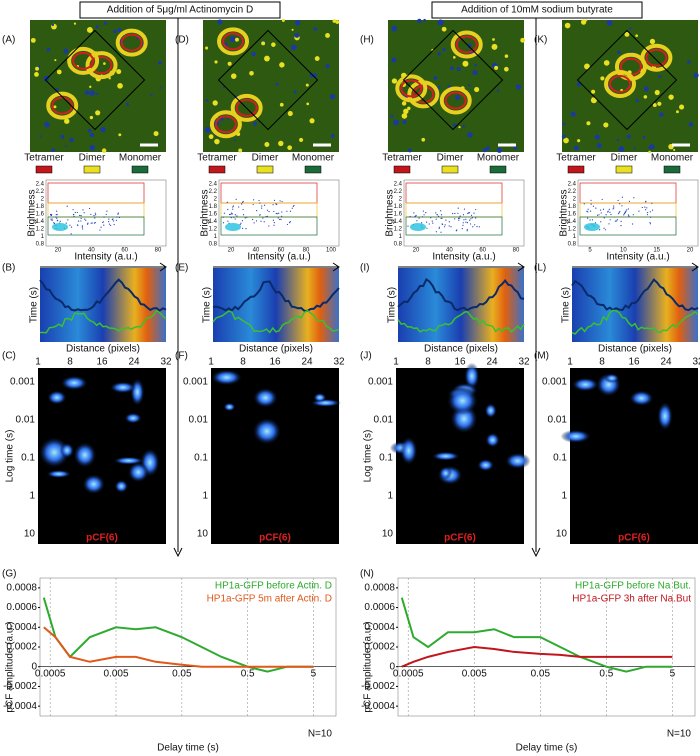 This screenshot has width=700, height=756. What do you see at coordinates (43, 200) in the screenshot?
I see `y-tick-label: 2` at bounding box center [43, 200].